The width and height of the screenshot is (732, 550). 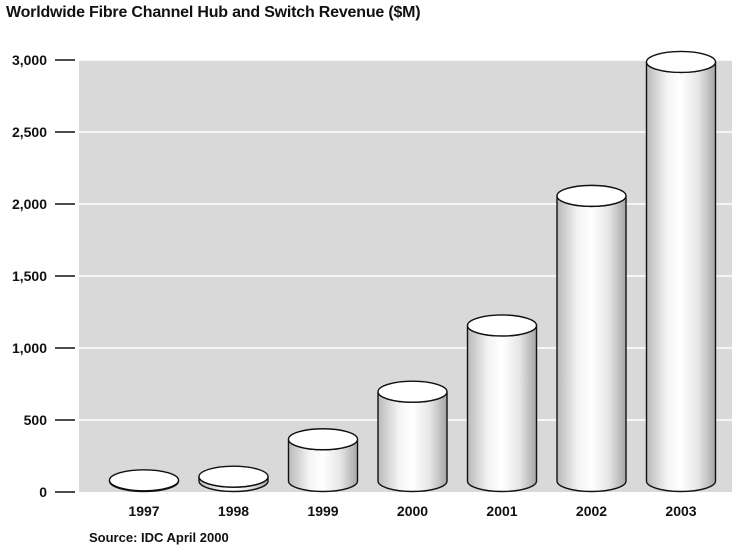 I want to click on x-axis: 1997 1998 1999 2000 2001 2002 2003, so click(x=412, y=511).